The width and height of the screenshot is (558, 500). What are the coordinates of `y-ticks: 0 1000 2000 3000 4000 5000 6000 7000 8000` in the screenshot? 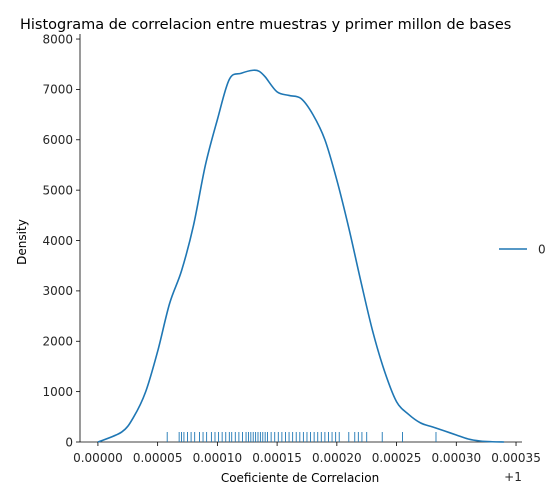 It's located at (61, 240).